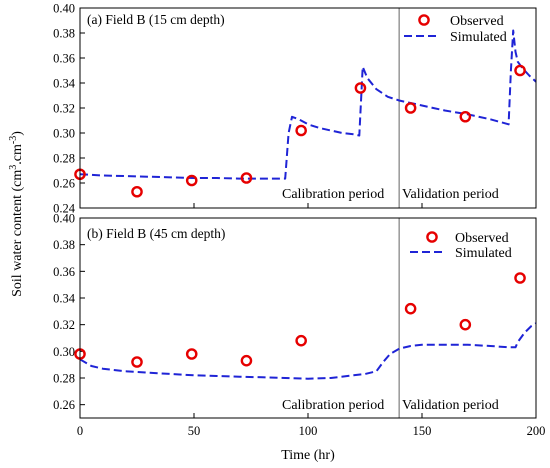  What do you see at coordinates (194, 431) in the screenshot?
I see `x-tick-label: 50` at bounding box center [194, 431].